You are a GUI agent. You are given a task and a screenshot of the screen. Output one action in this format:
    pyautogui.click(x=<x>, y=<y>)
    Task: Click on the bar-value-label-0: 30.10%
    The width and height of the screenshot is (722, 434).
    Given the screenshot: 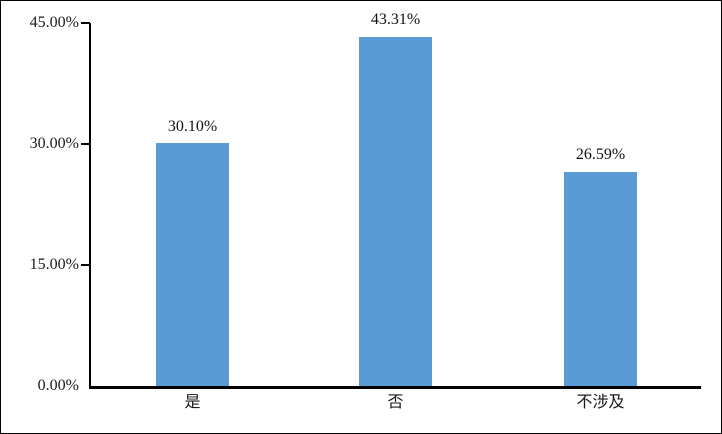 What is the action you would take?
    pyautogui.click(x=192, y=126)
    